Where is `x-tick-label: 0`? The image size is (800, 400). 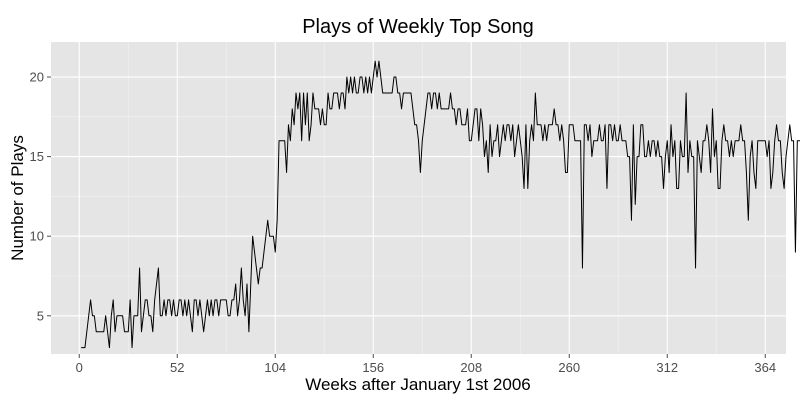
x-tick-label: 0 is located at coordinates (79, 367).